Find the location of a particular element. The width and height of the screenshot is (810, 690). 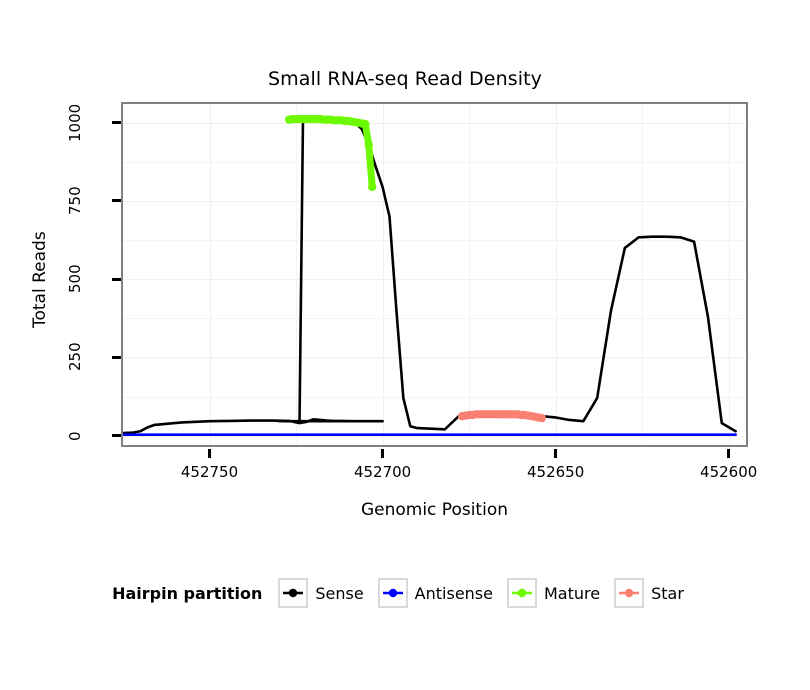

legend-item-label: Sense is located at coordinates (339, 593).